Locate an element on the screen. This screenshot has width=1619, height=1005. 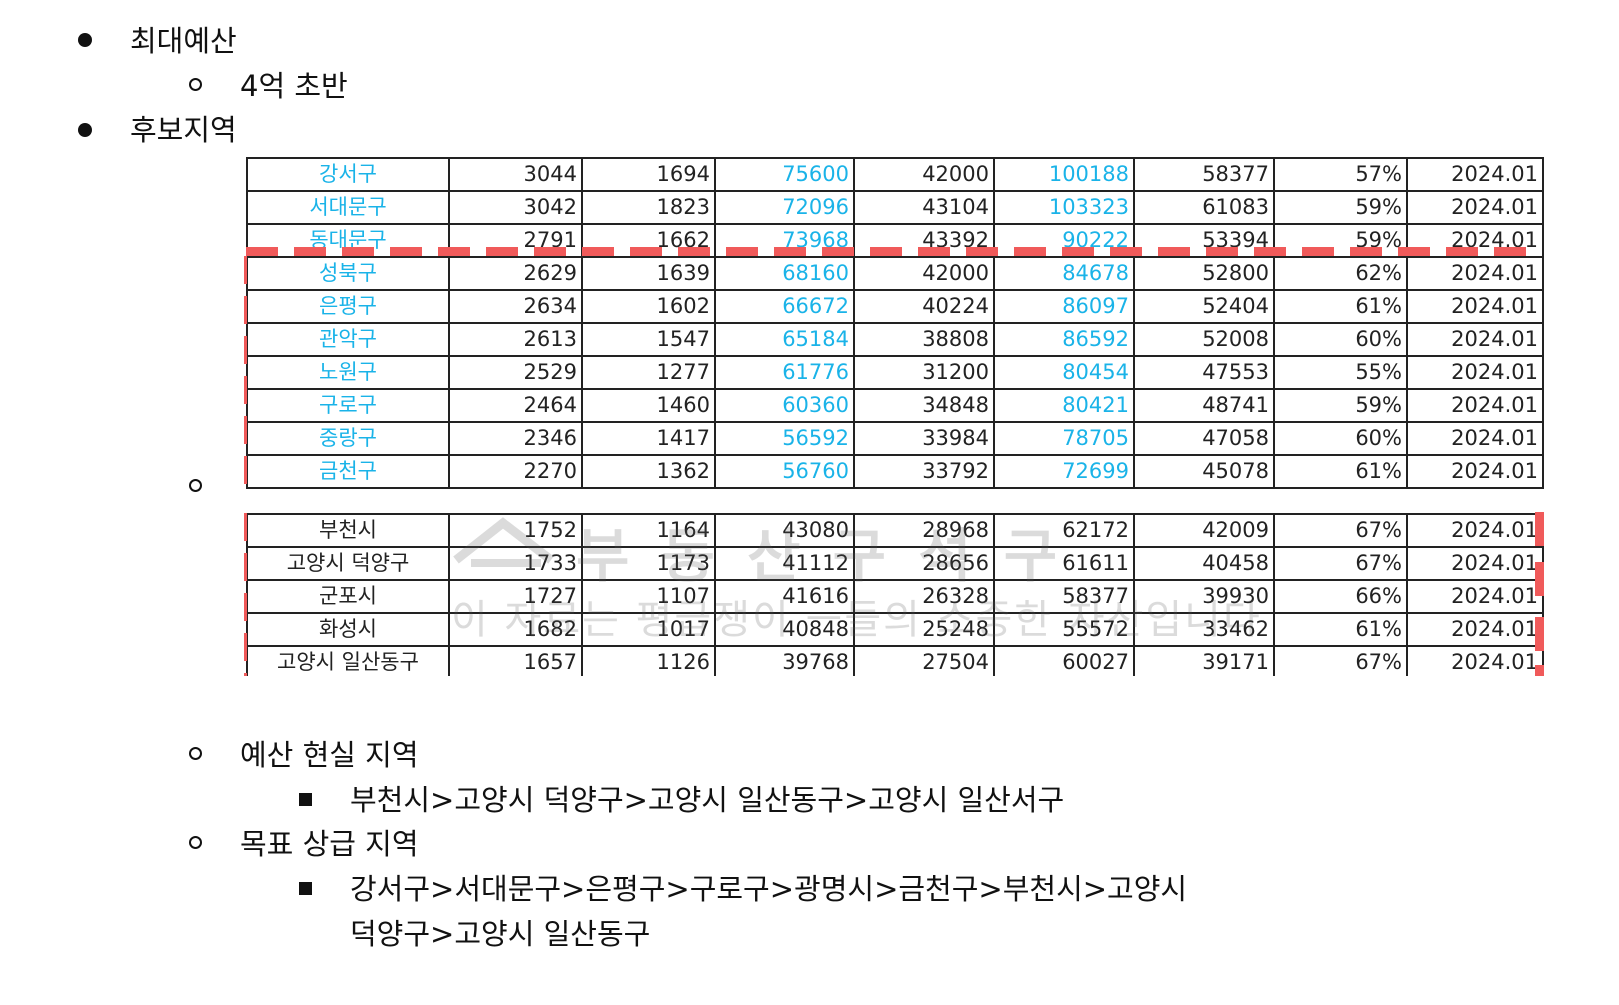
table-cell: 43080 is located at coordinates (784, 530).